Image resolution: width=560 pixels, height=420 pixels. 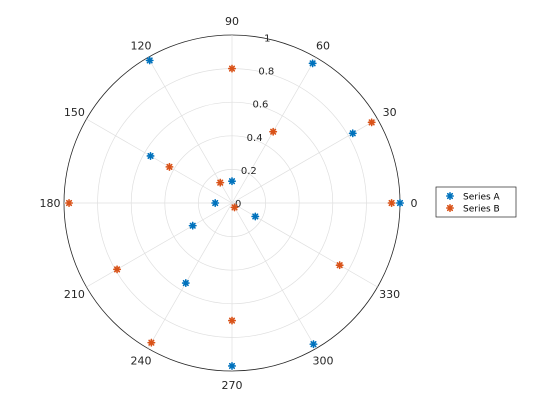 What do you see at coordinates (389, 294) in the screenshot?
I see `angle-tick-label: 330` at bounding box center [389, 294].